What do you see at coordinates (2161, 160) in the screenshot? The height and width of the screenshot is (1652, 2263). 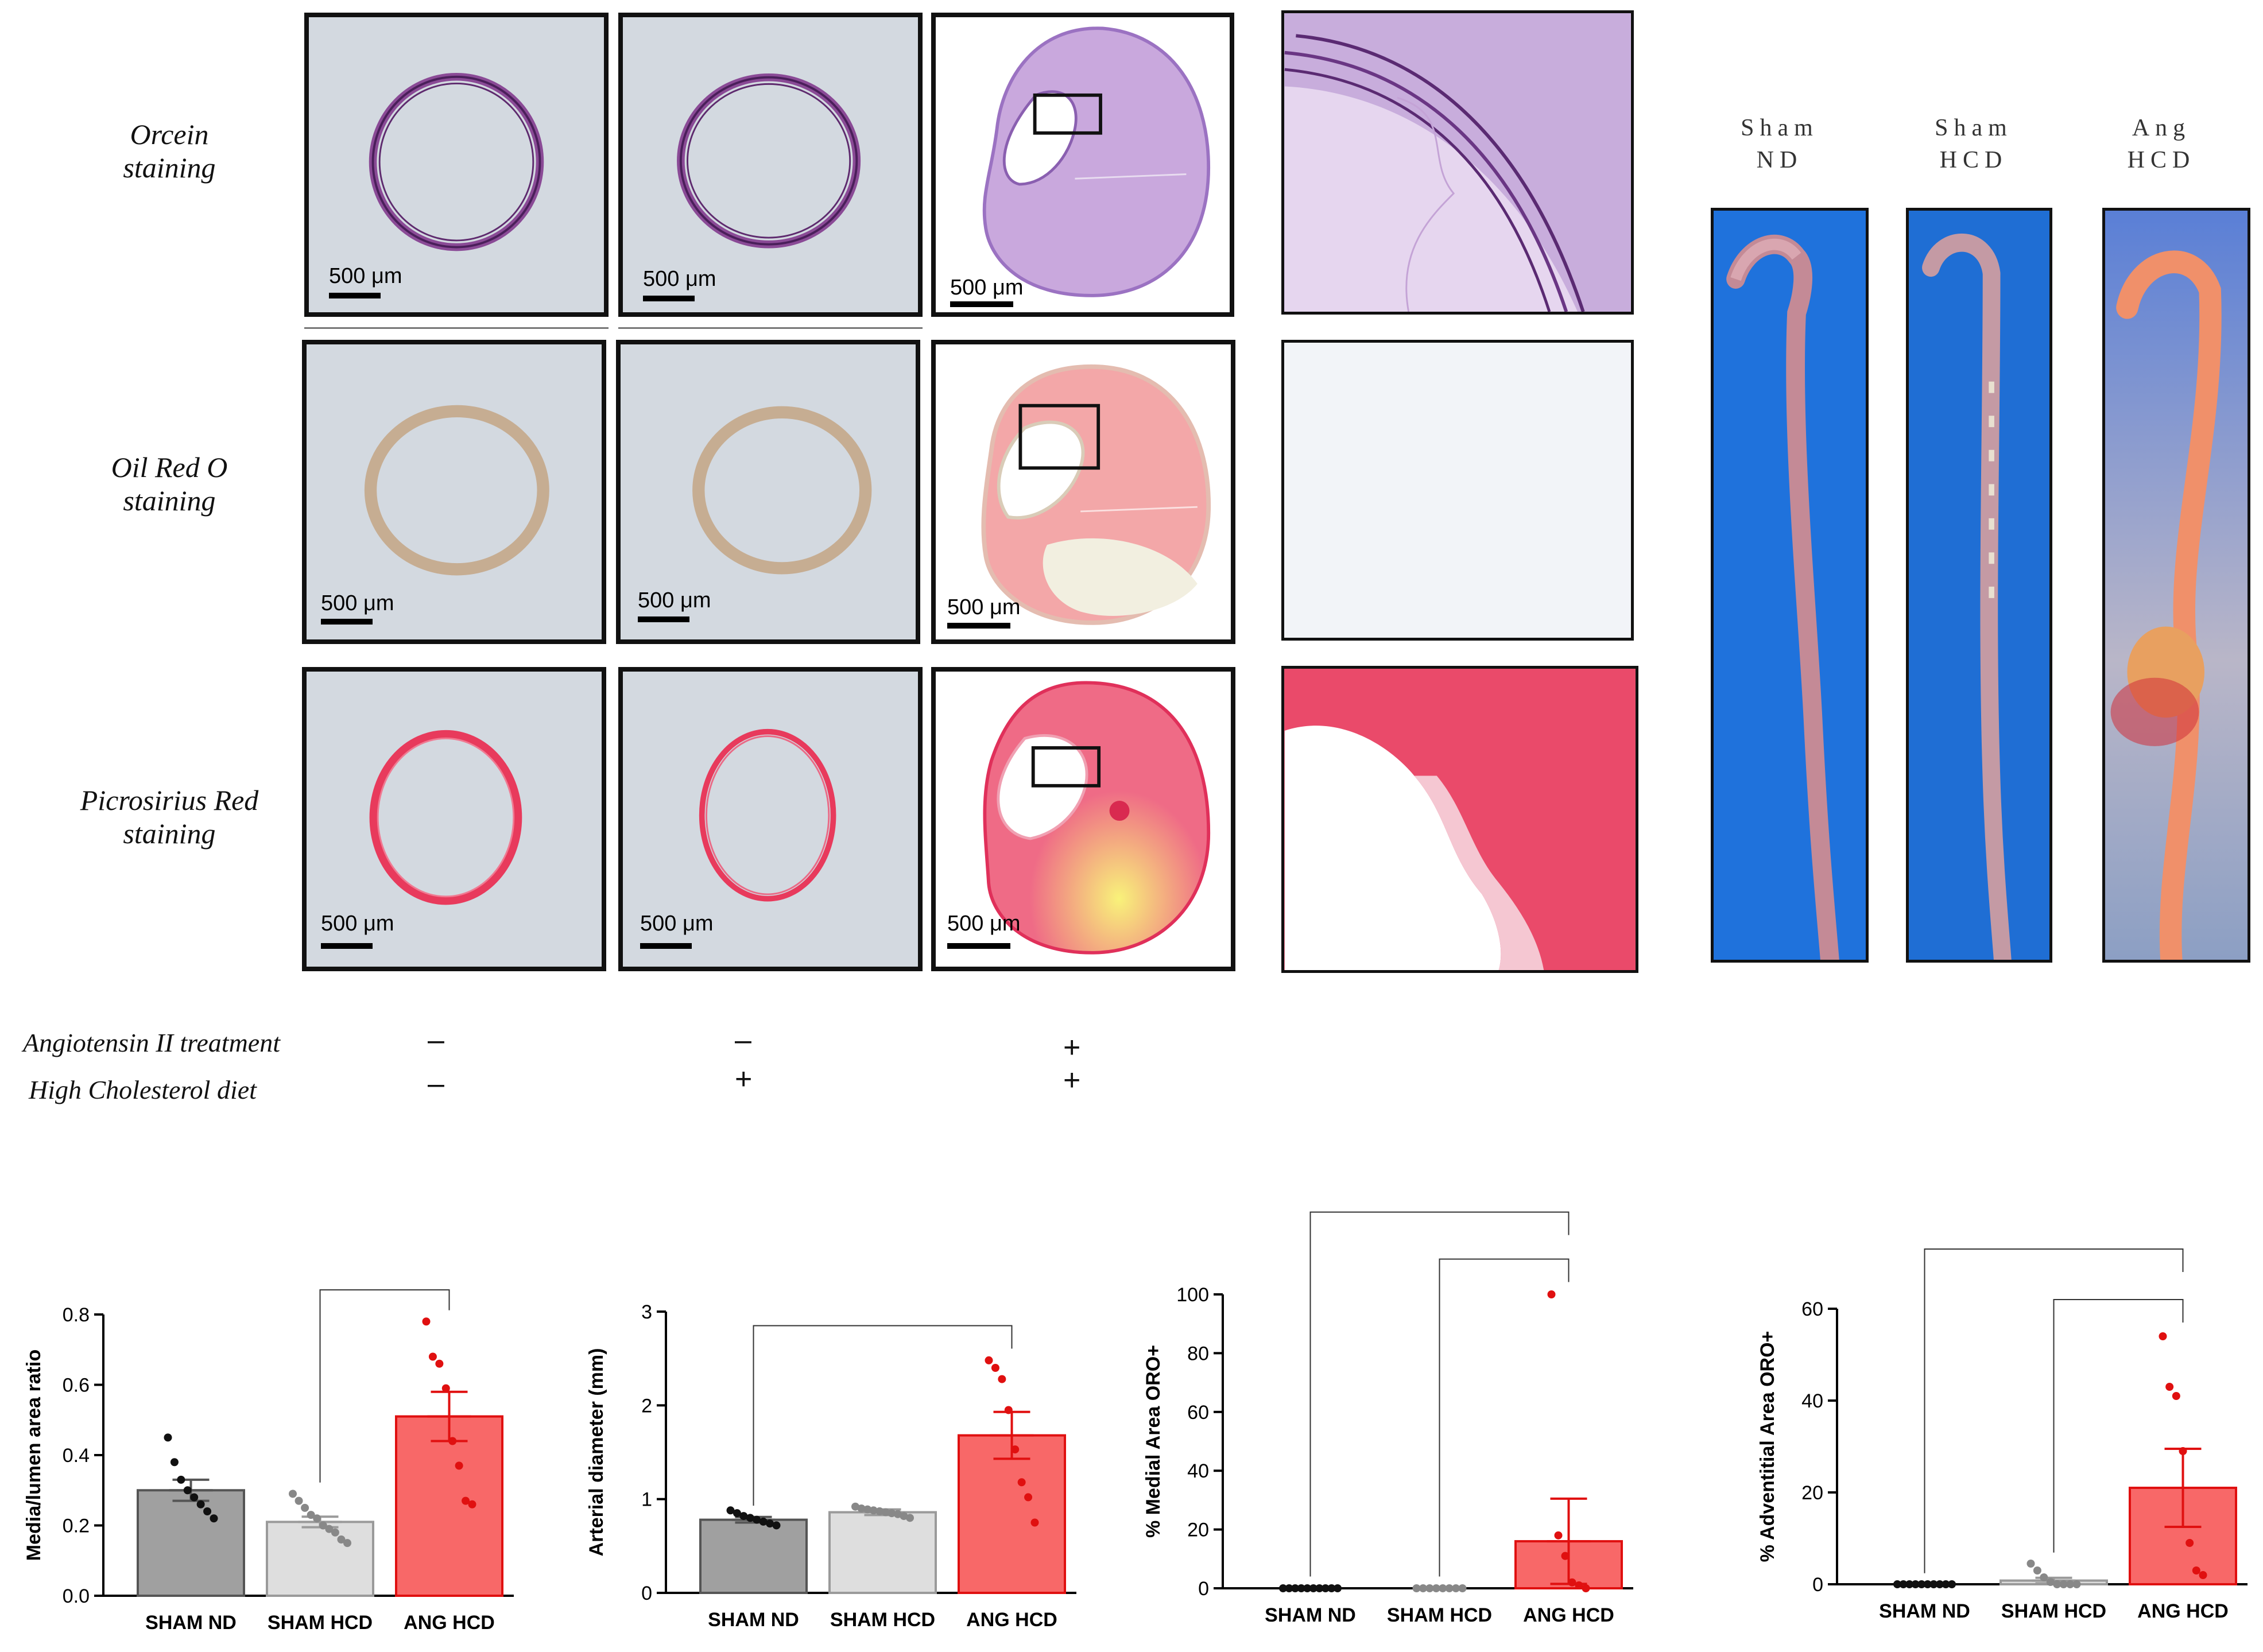 I see `aorta-label-line2: HCD` at bounding box center [2161, 160].